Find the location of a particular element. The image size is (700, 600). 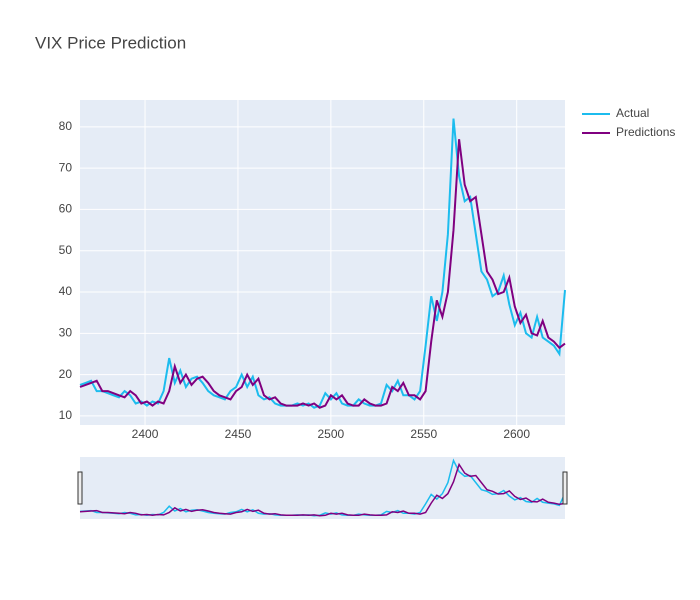

x-tick-label: 2400 is located at coordinates (145, 434).